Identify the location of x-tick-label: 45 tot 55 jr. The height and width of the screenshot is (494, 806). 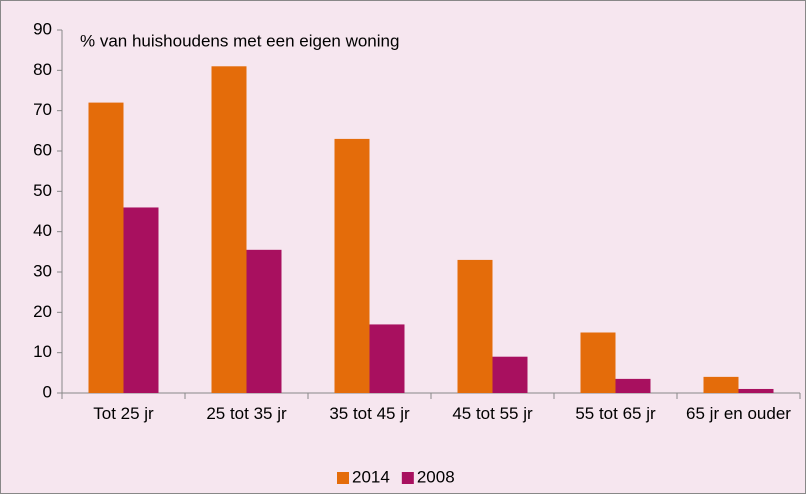
(492, 413).